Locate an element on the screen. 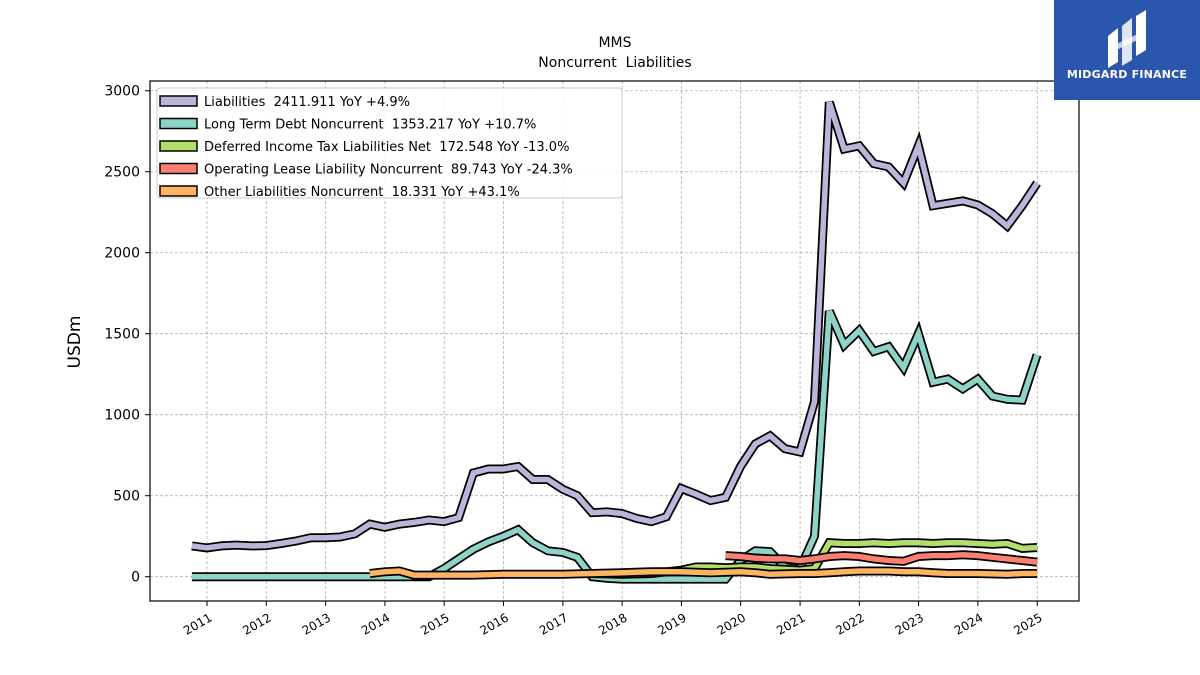 Image resolution: width=1200 pixels, height=675 pixels. legend-box is located at coordinates (389, 143).